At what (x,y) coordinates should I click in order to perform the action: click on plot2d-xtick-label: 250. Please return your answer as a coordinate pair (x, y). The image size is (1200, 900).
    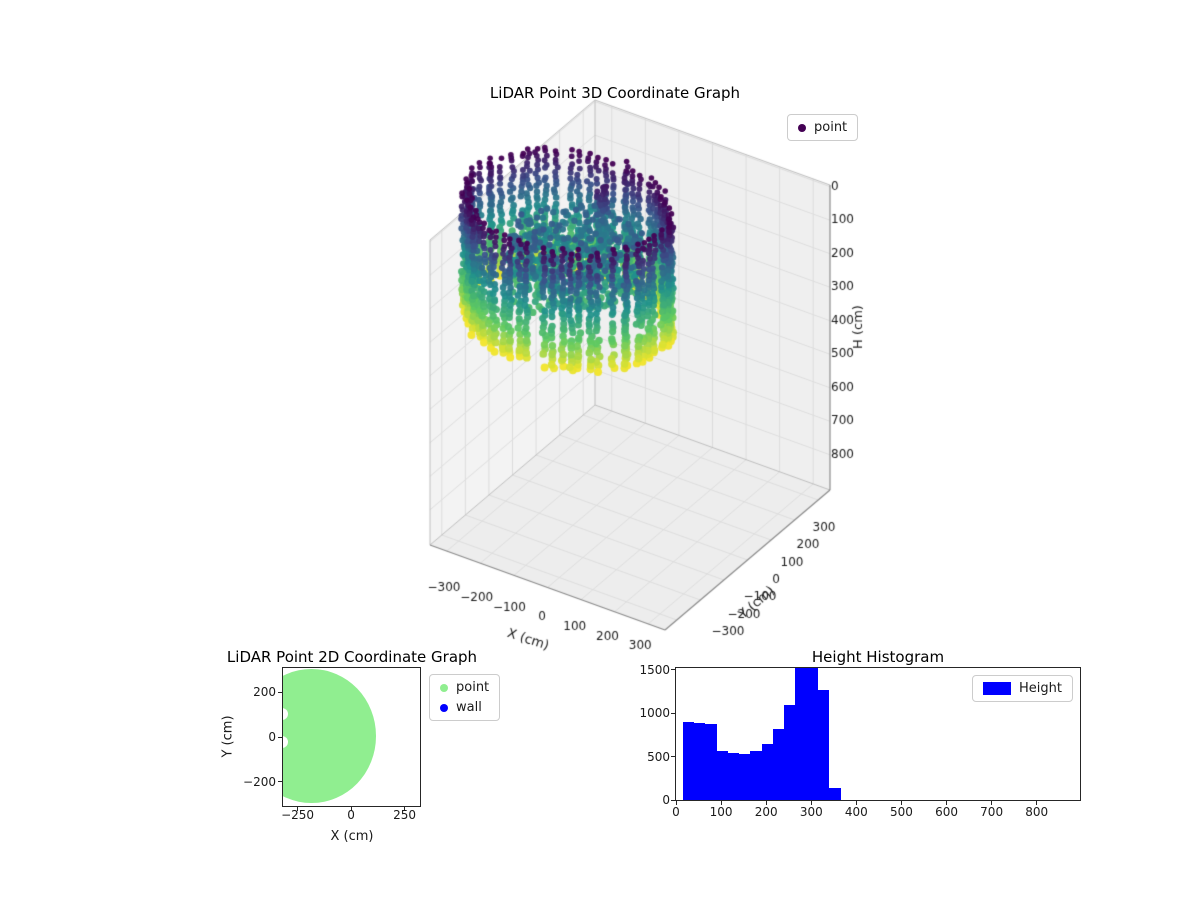
    Looking at the image, I should click on (405, 815).